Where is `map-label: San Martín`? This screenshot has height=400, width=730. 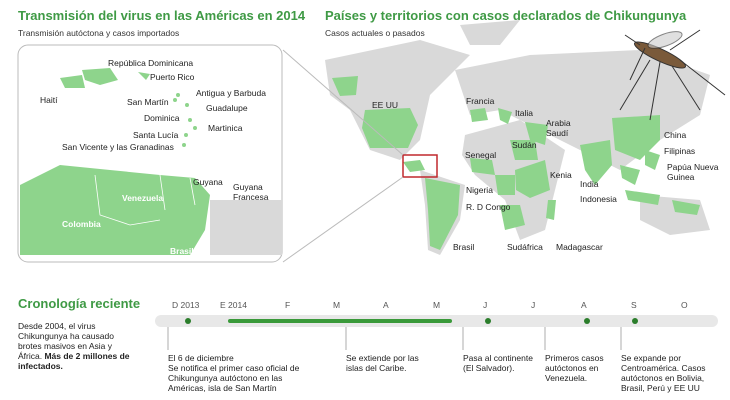
map-label: San Martín is located at coordinates (148, 102).